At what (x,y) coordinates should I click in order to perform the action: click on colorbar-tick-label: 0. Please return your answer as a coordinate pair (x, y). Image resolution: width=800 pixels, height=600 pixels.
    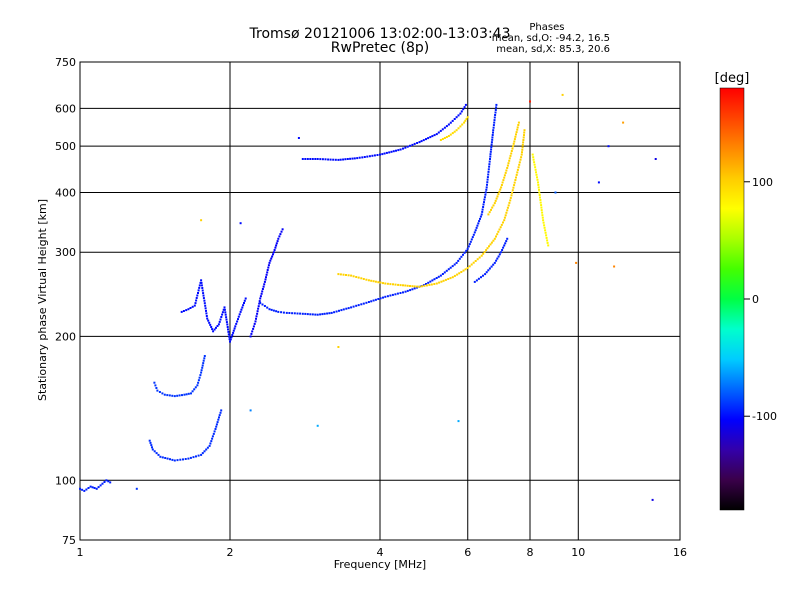
    Looking at the image, I should click on (755, 299).